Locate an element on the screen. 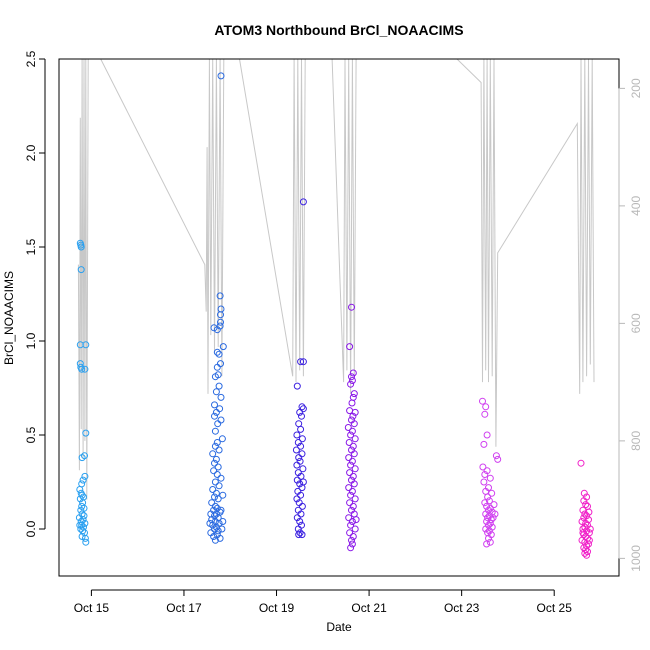 The width and height of the screenshot is (650, 650). x-axis-title: Date is located at coordinates (339, 627).